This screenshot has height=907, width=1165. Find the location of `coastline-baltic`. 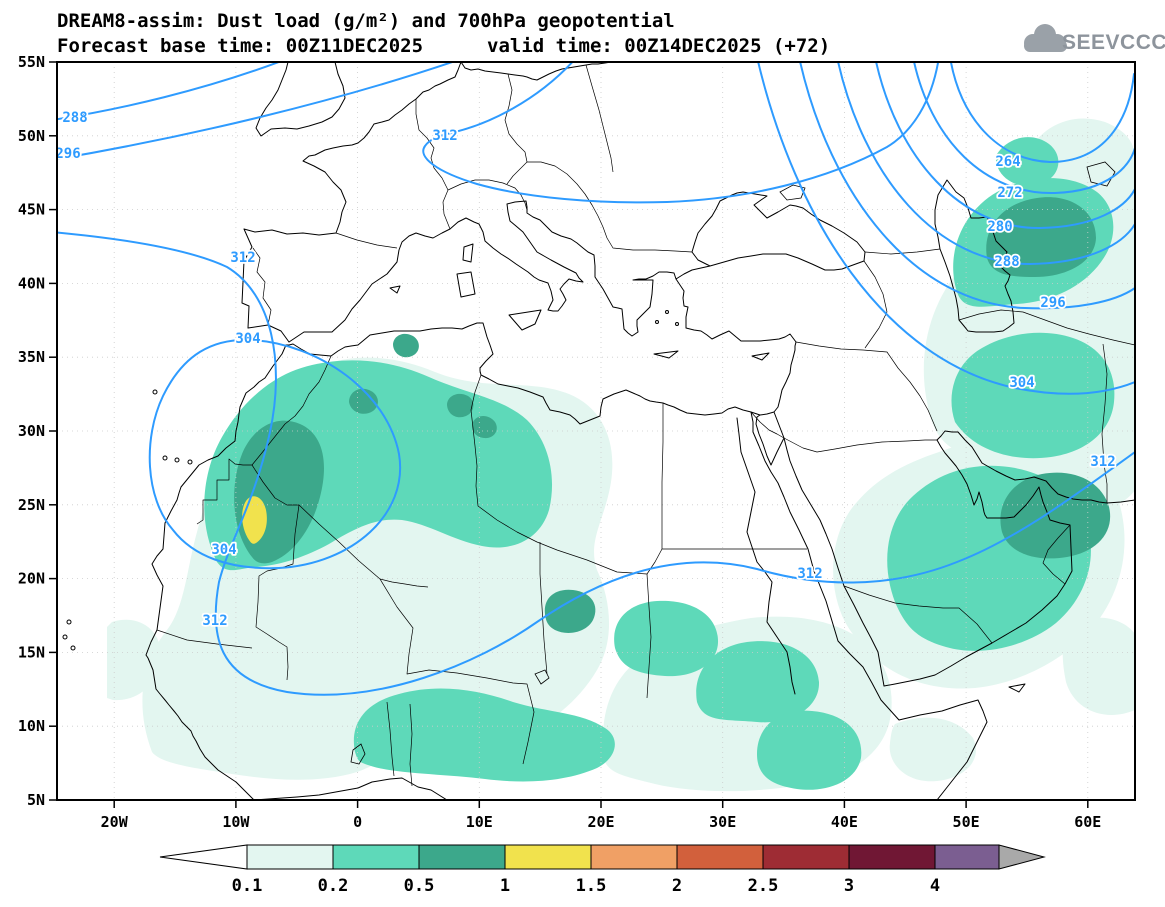

coastline-baltic is located at coordinates (536, 71).